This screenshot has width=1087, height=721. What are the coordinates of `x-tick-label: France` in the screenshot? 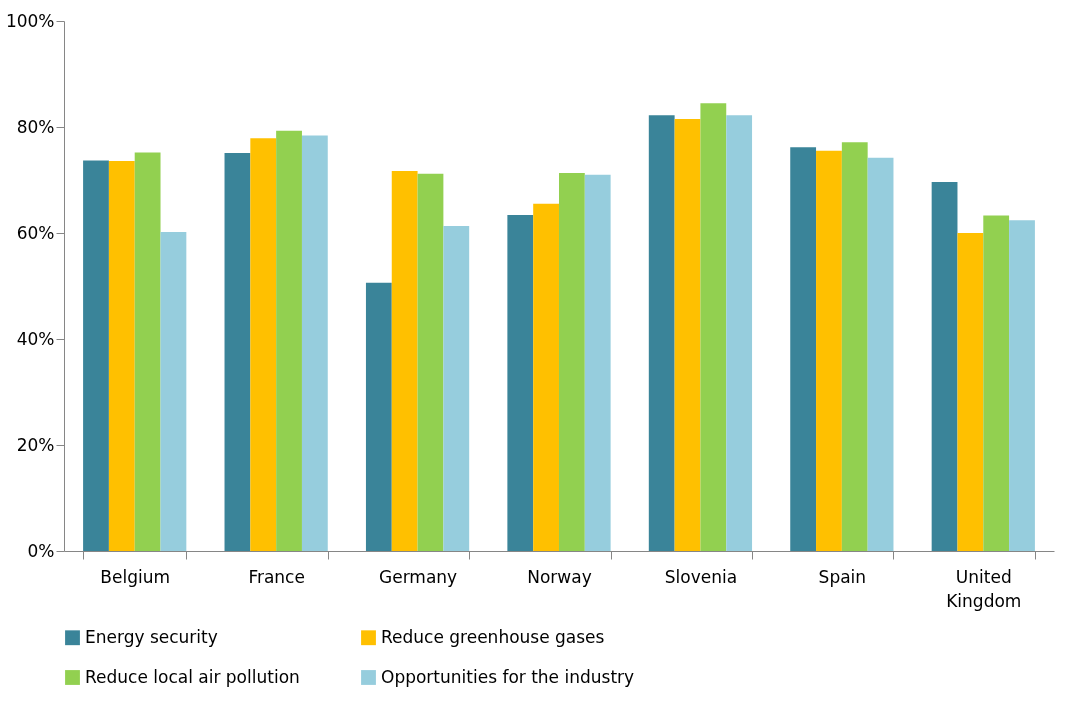 It's located at (276, 576).